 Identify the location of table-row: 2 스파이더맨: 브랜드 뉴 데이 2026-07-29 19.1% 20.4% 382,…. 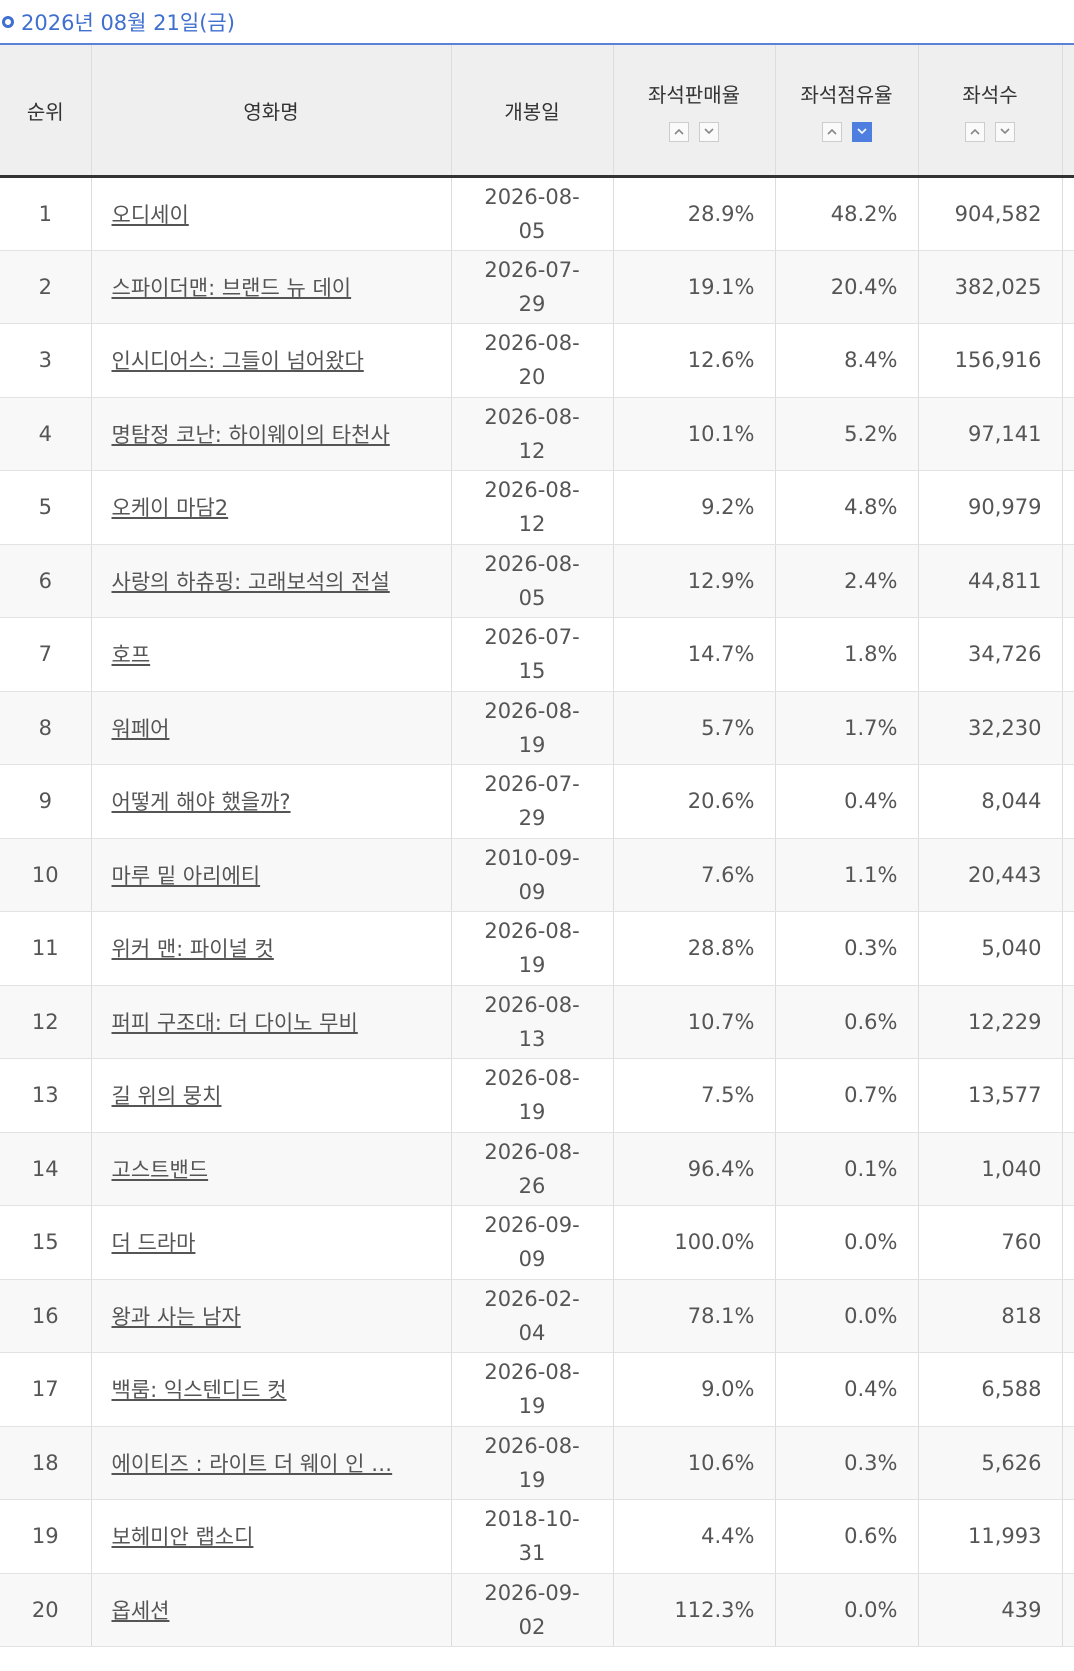
(537, 287).